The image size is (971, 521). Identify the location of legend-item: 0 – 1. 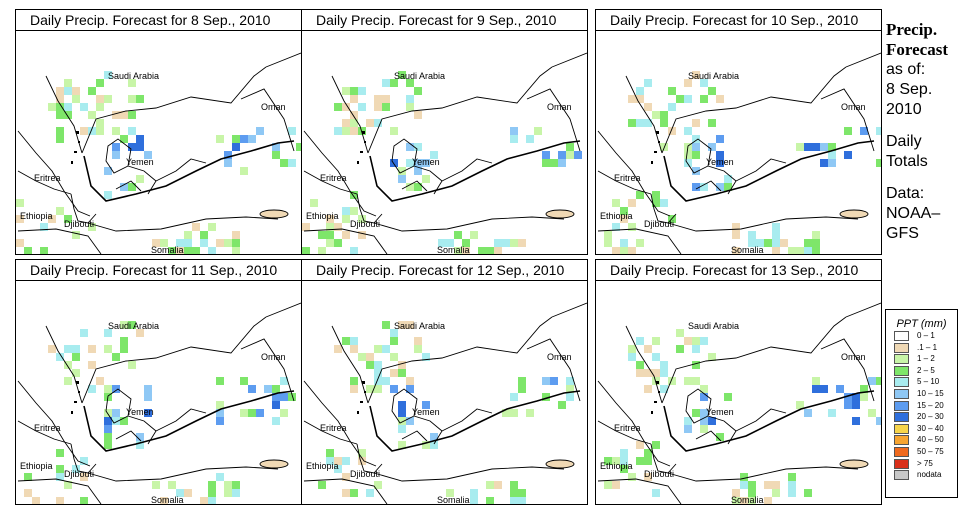
(925, 336).